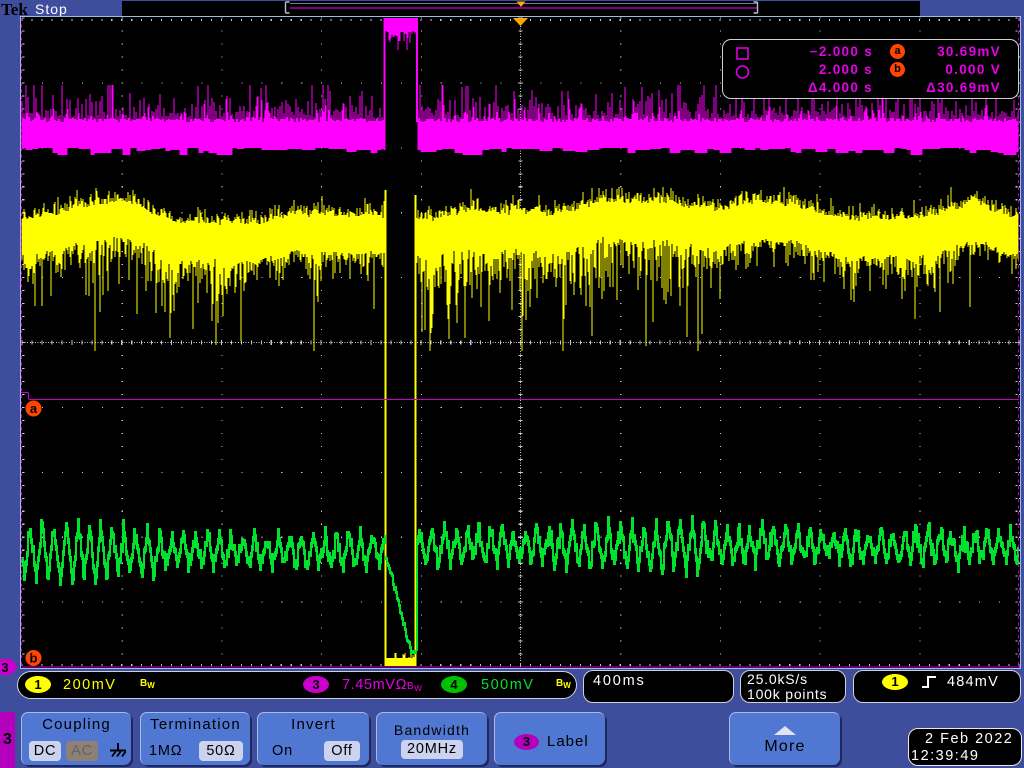 The height and width of the screenshot is (768, 1024). I want to click on svg-text: a, so click(34, 408).